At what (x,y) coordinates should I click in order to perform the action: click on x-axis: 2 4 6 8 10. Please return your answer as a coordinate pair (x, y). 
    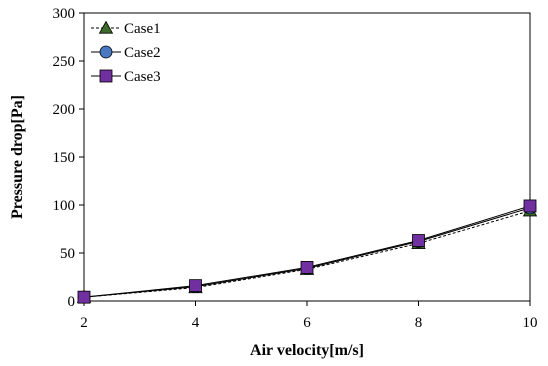
    Looking at the image, I should click on (309, 316).